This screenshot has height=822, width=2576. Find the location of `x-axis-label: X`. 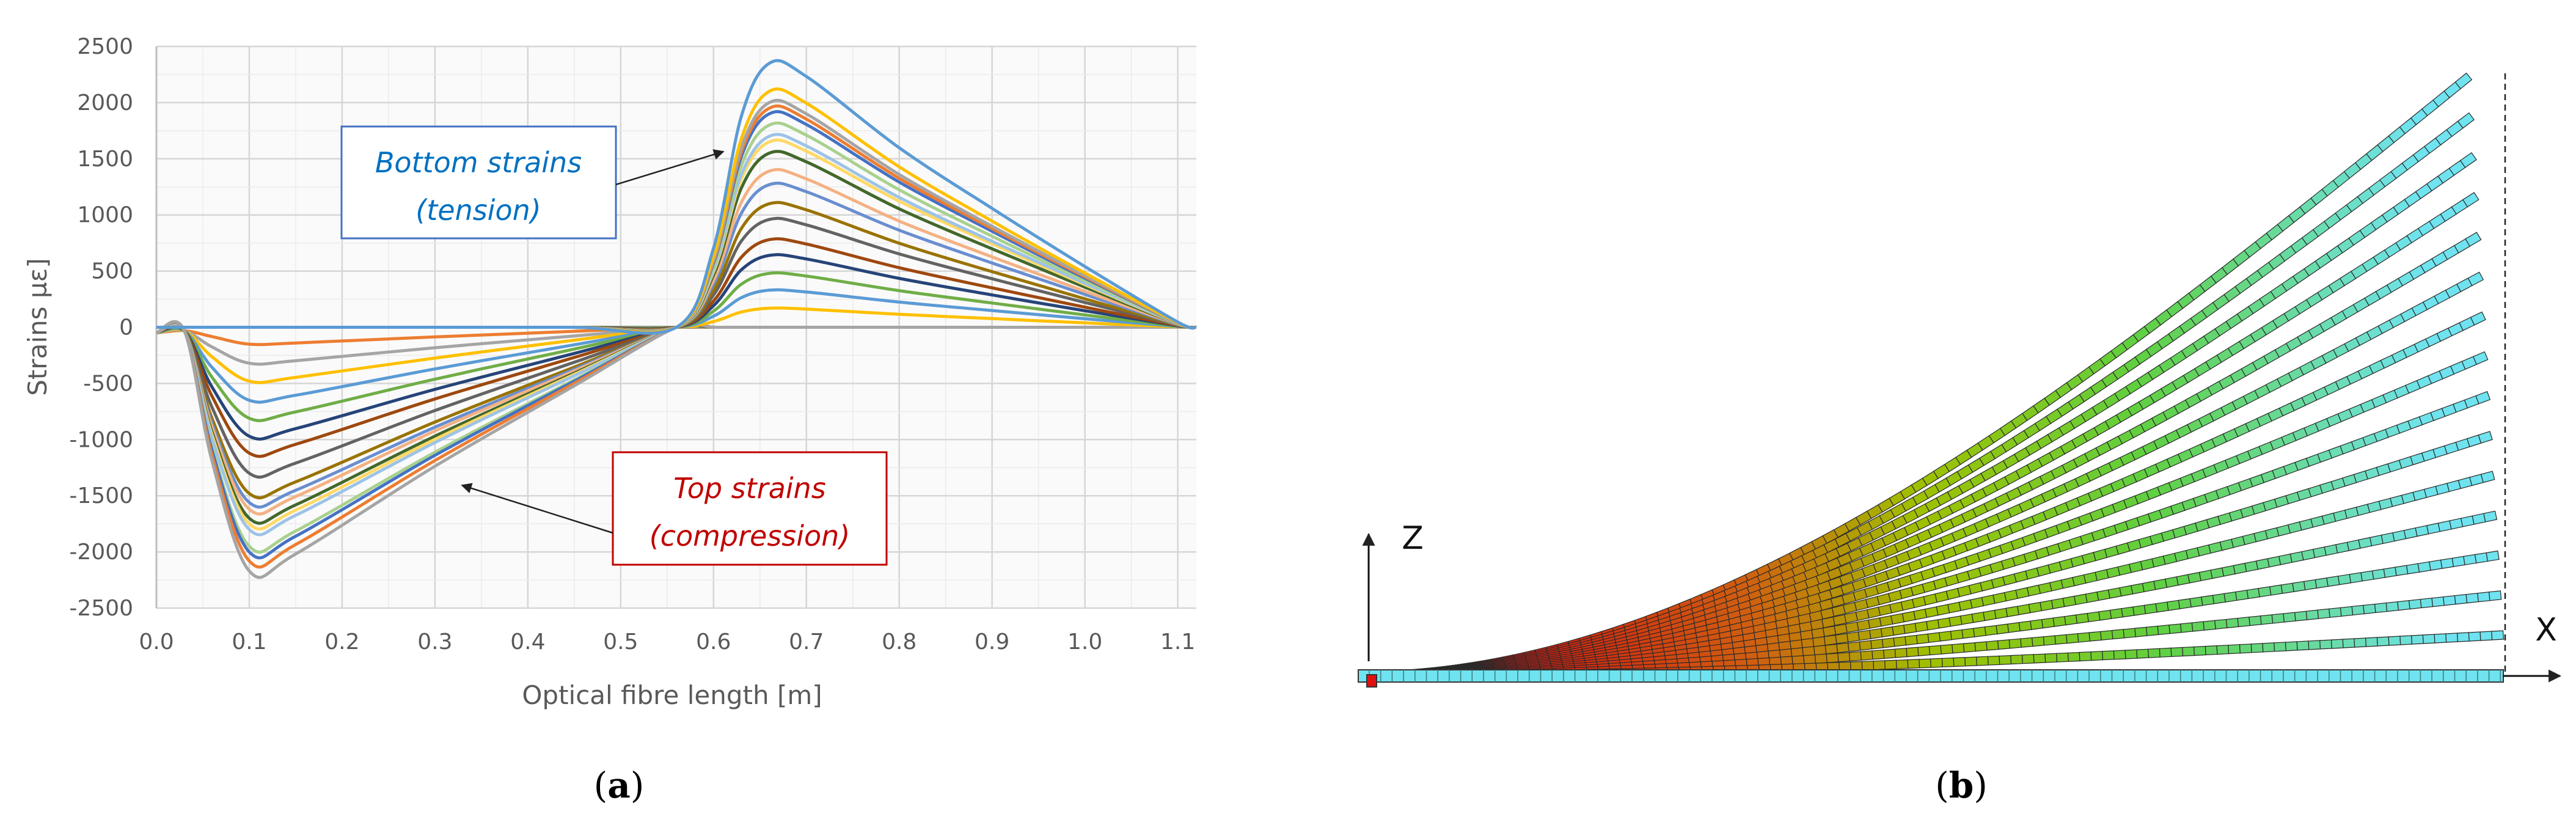

x-axis-label: X is located at coordinates (2546, 630).